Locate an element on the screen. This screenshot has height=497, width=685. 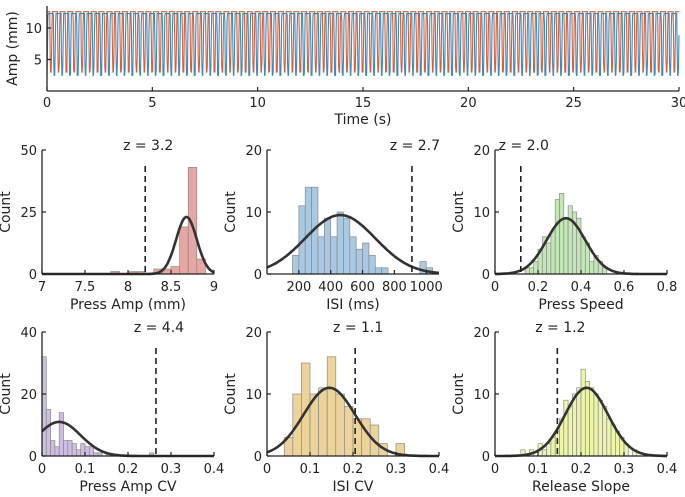
y-axis-label: Amp (mm) is located at coordinates (13, 48).